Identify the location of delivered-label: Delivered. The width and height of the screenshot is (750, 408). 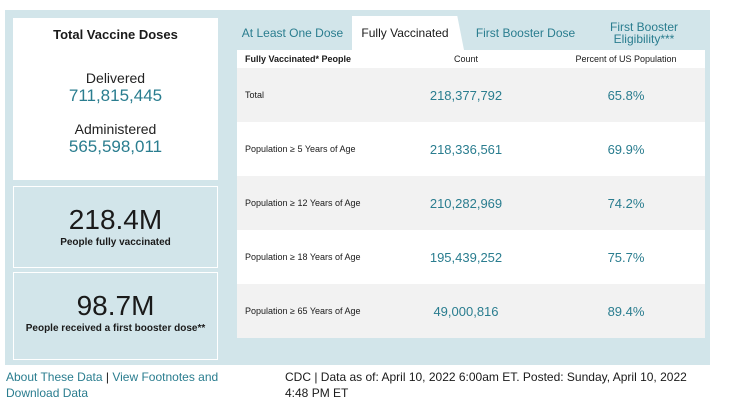
(115, 78).